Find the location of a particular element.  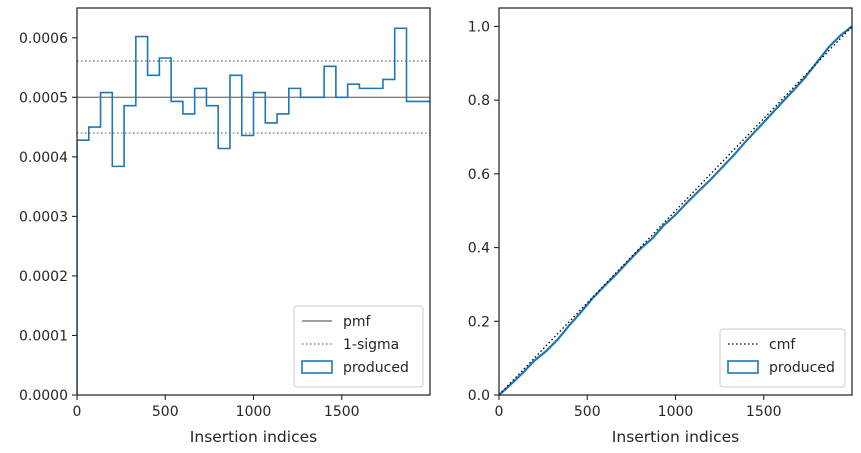

legend: pmf 1-sigma produced is located at coordinates (358, 346).